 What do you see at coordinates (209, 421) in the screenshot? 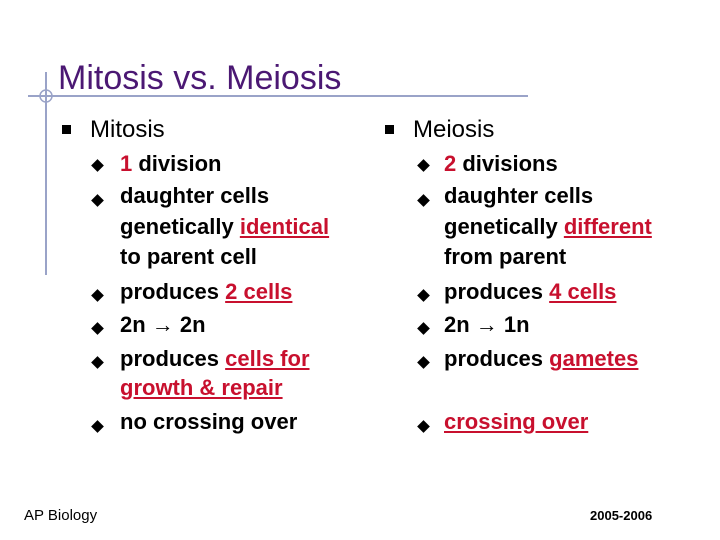
I see `mitosis-crossing: no crossing over` at bounding box center [209, 421].